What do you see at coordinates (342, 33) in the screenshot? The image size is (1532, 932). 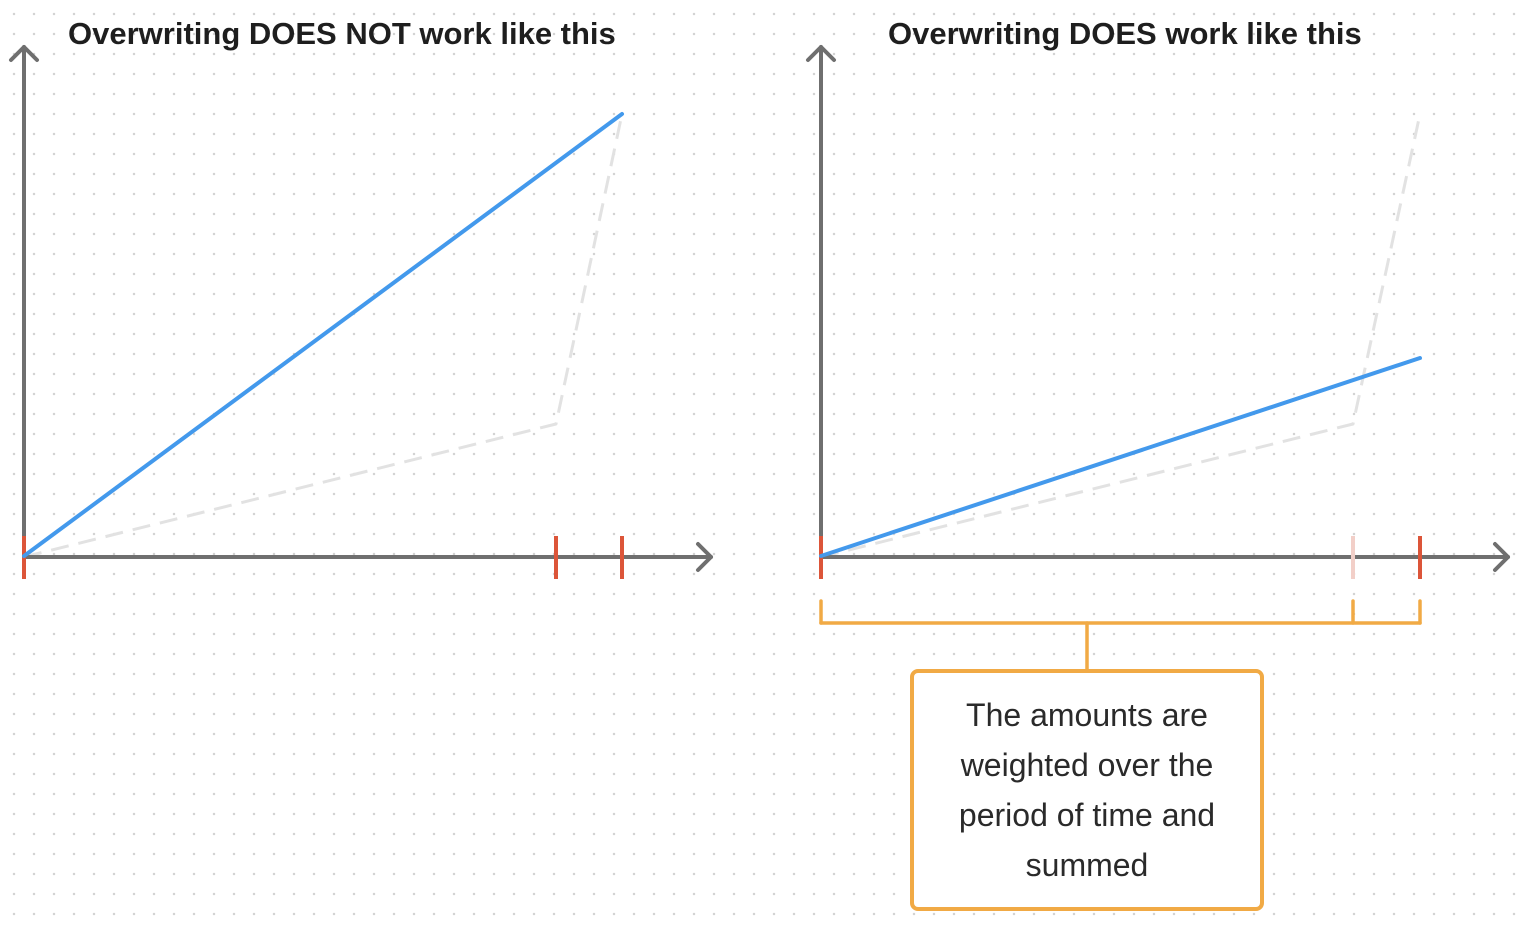 I see `left-panel-title: Overwriting DOES NOT work like this` at bounding box center [342, 33].